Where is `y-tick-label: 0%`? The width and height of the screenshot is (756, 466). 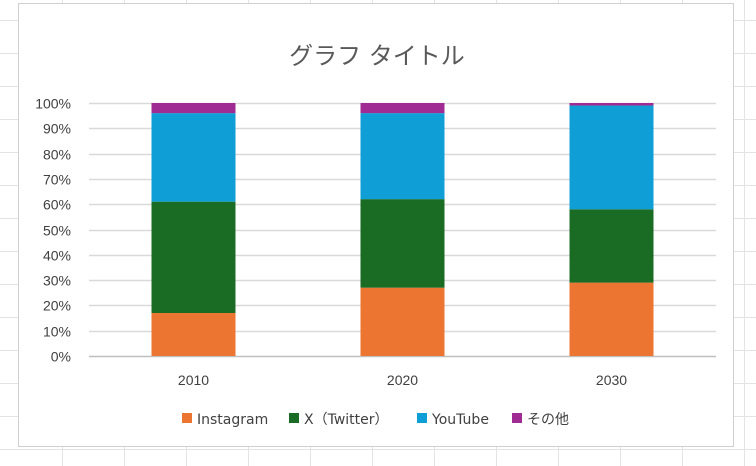 y-tick-label: 0% is located at coordinates (61, 357).